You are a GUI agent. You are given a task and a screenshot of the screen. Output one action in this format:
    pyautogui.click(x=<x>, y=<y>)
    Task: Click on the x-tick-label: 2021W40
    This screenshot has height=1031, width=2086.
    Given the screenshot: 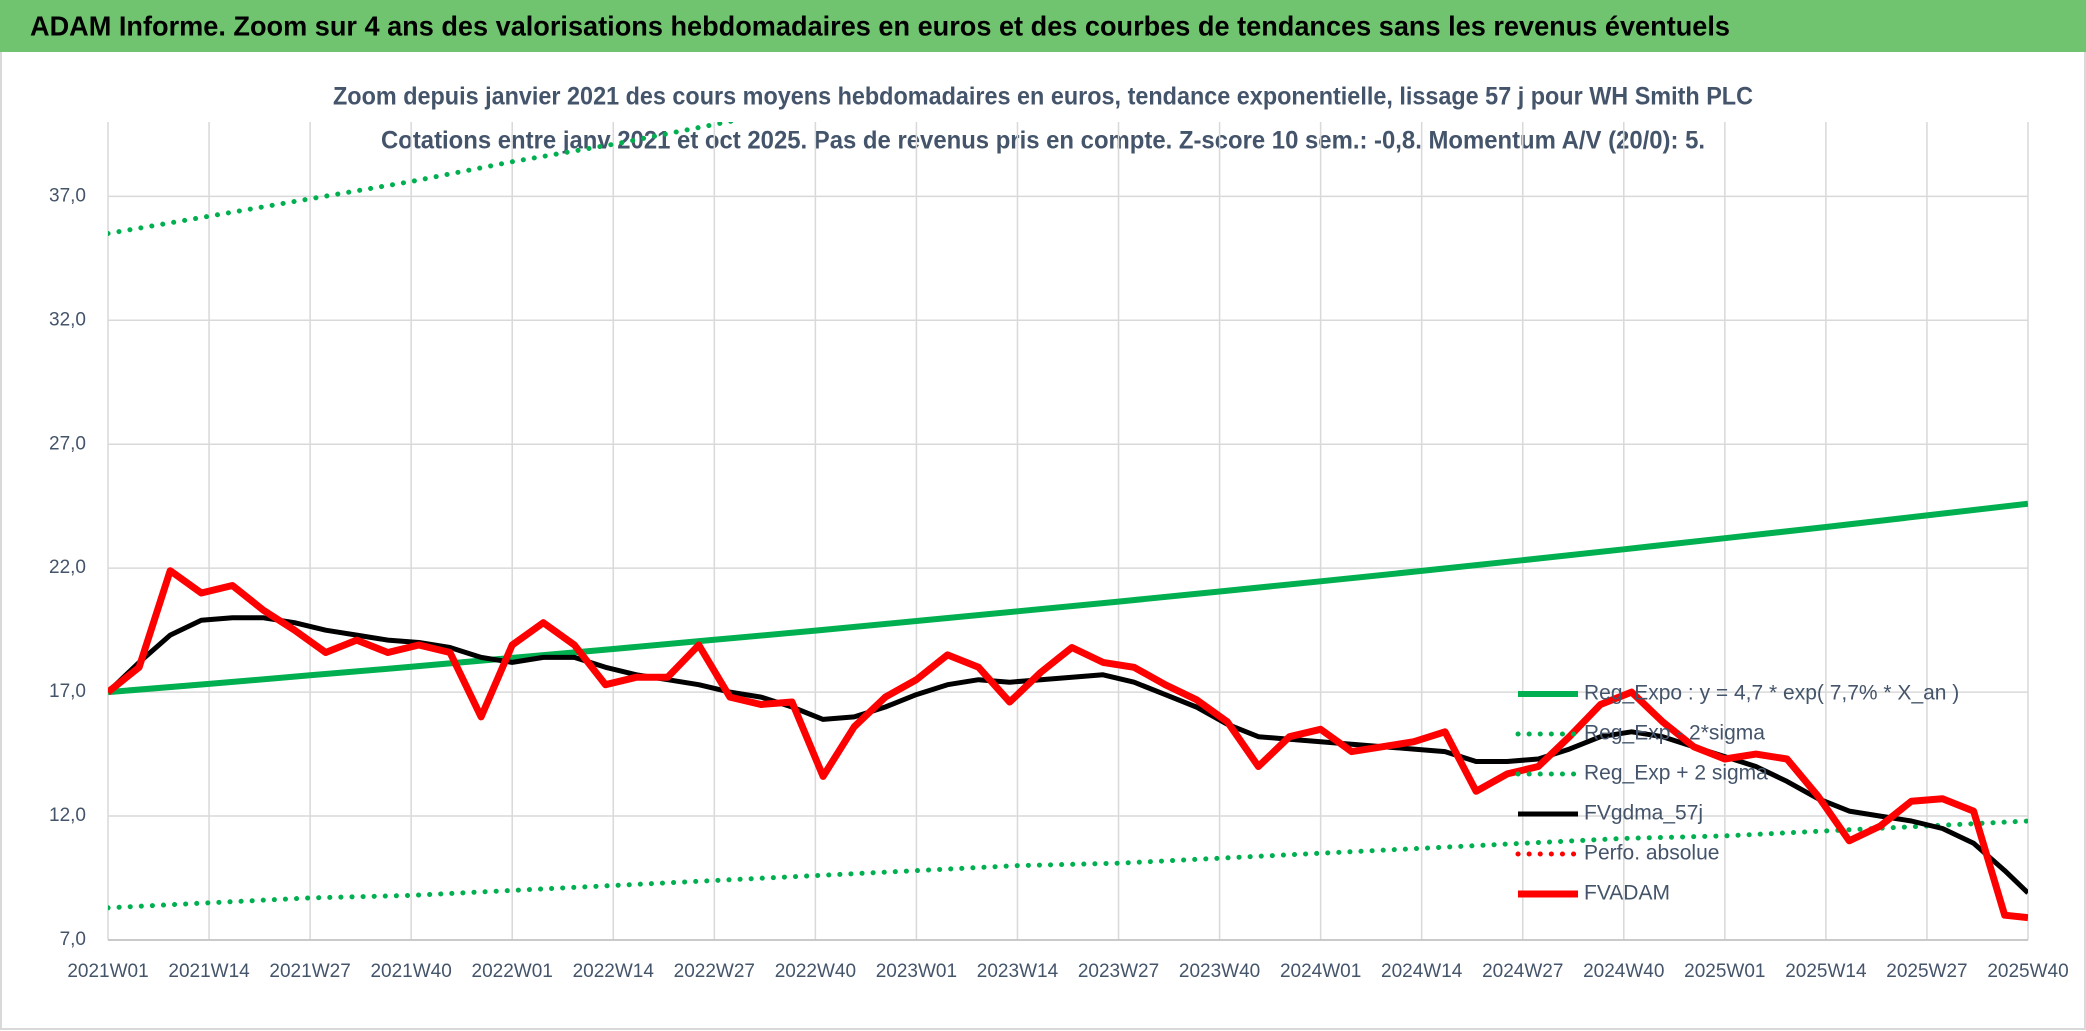 What is the action you would take?
    pyautogui.click(x=410, y=971)
    